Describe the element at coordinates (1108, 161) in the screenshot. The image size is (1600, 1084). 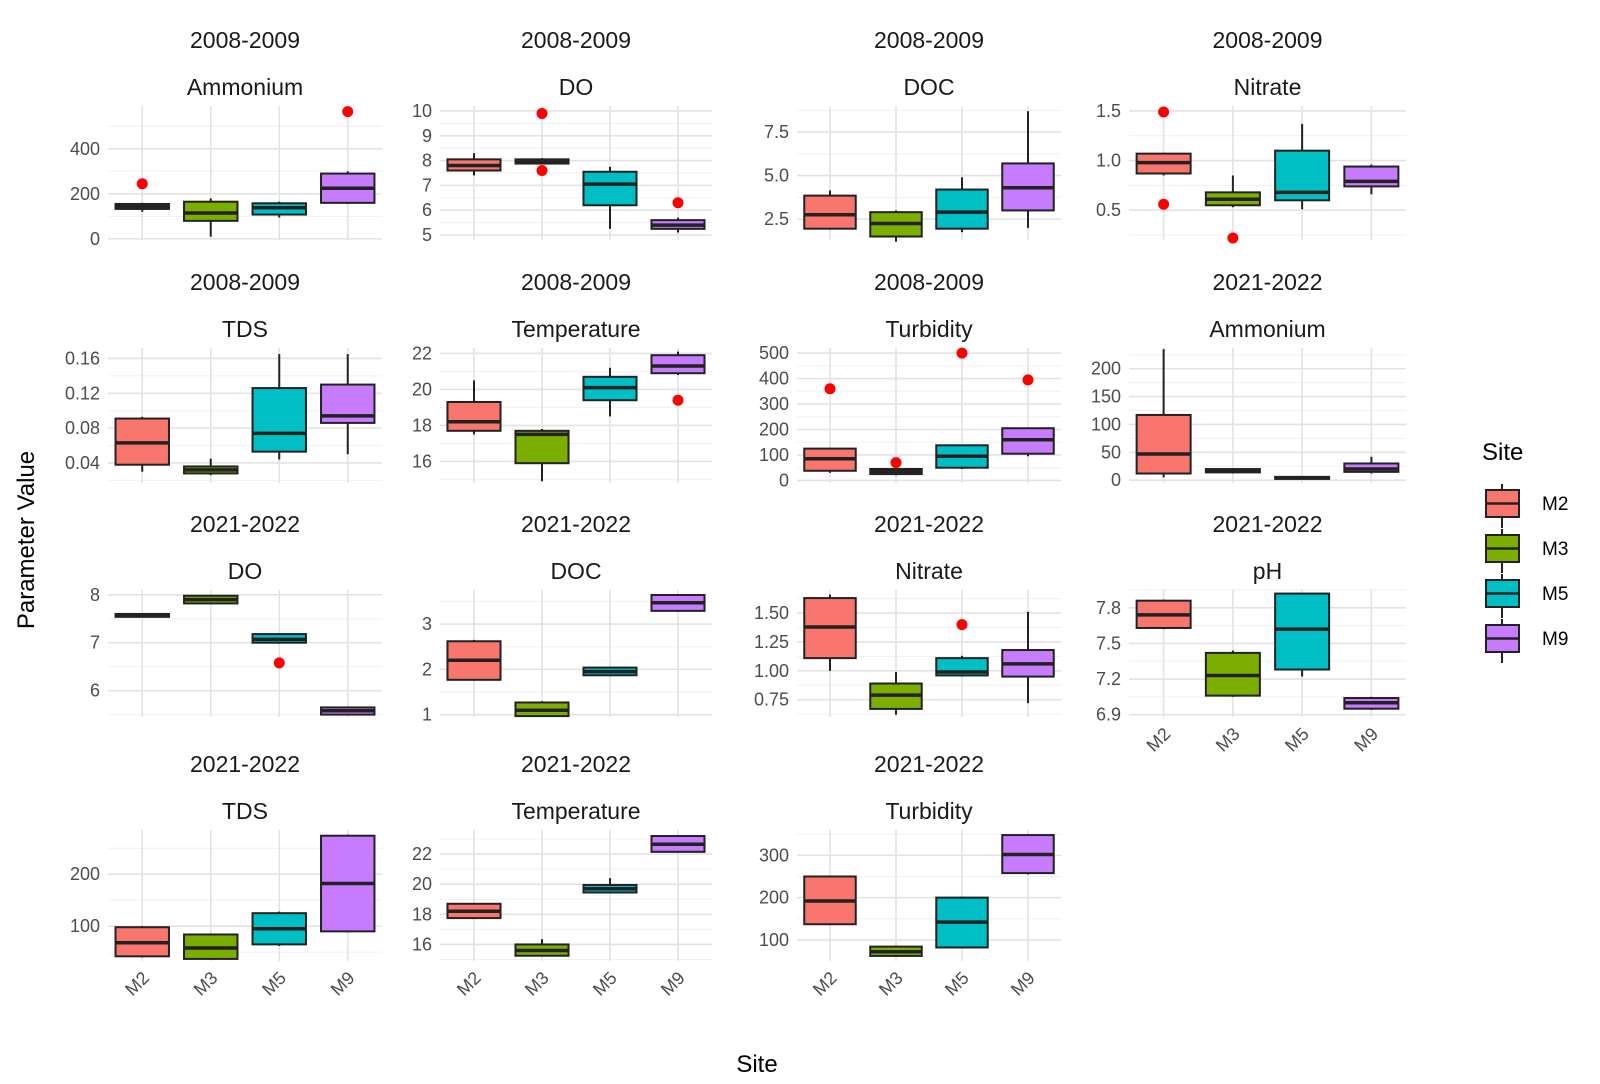
I see `y-tick-label: 1.0` at that location.